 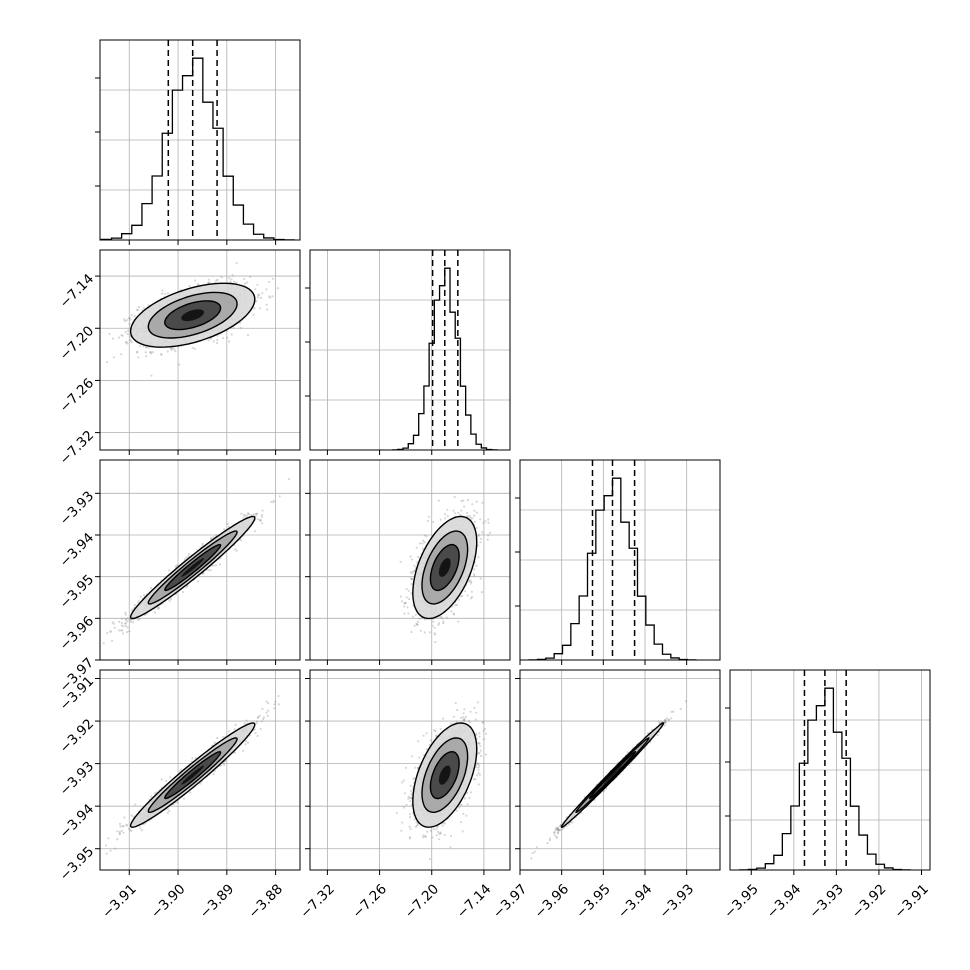 I want to click on y-tick-label: −3.95, so click(x=77, y=592).